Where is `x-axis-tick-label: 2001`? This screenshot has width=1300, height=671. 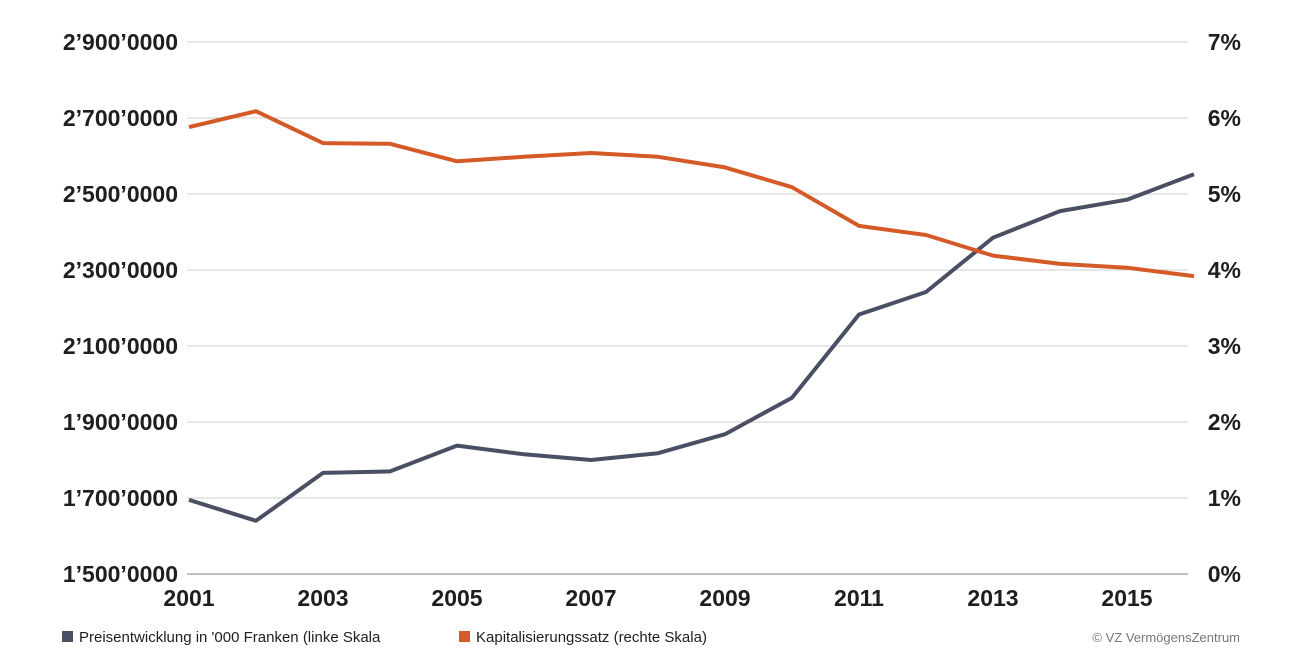
x-axis-tick-label: 2001 is located at coordinates (188, 598).